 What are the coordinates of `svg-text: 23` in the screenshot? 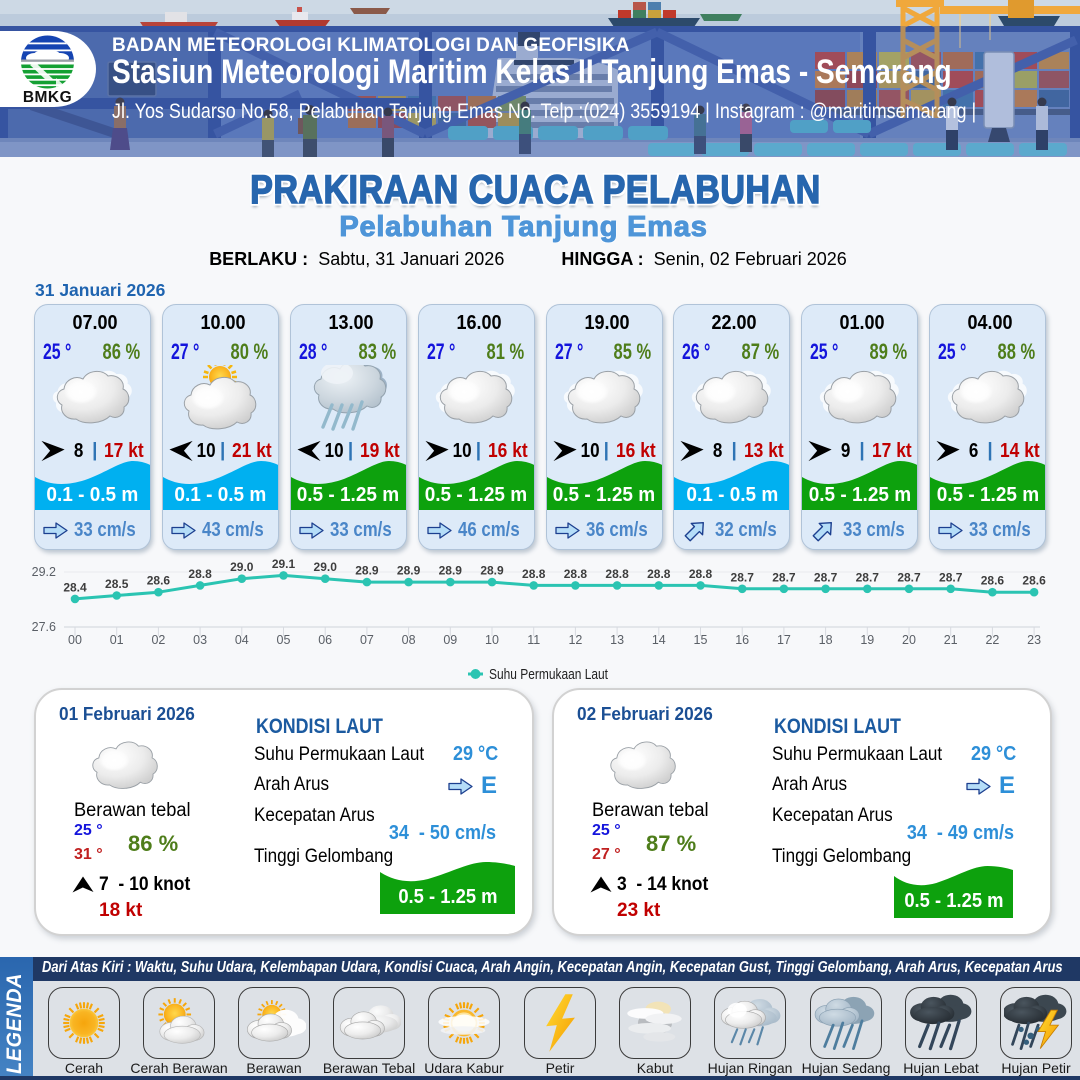 It's located at (1034, 640).